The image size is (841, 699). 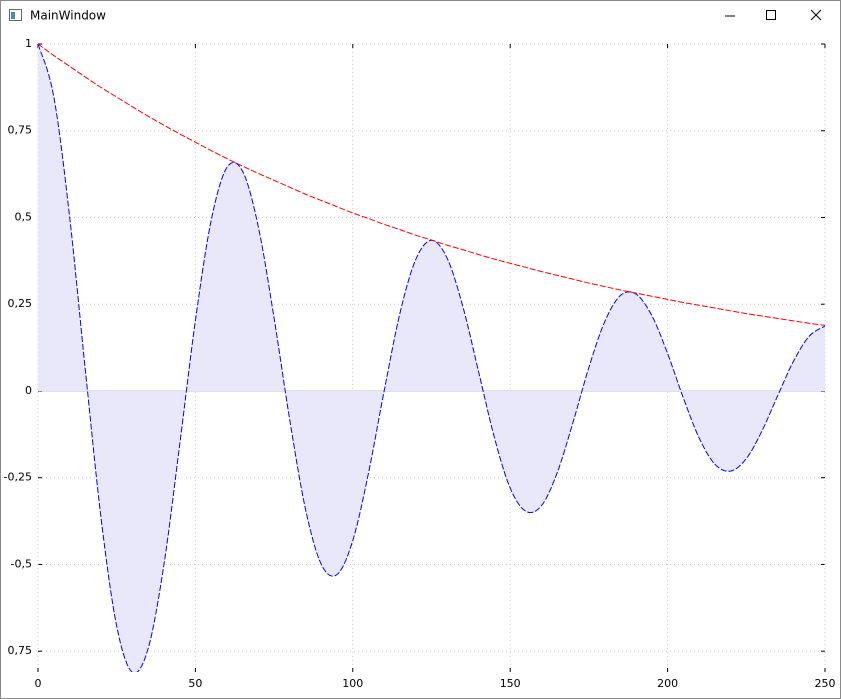 I want to click on y-tick-label: 0,5, so click(x=24, y=216).